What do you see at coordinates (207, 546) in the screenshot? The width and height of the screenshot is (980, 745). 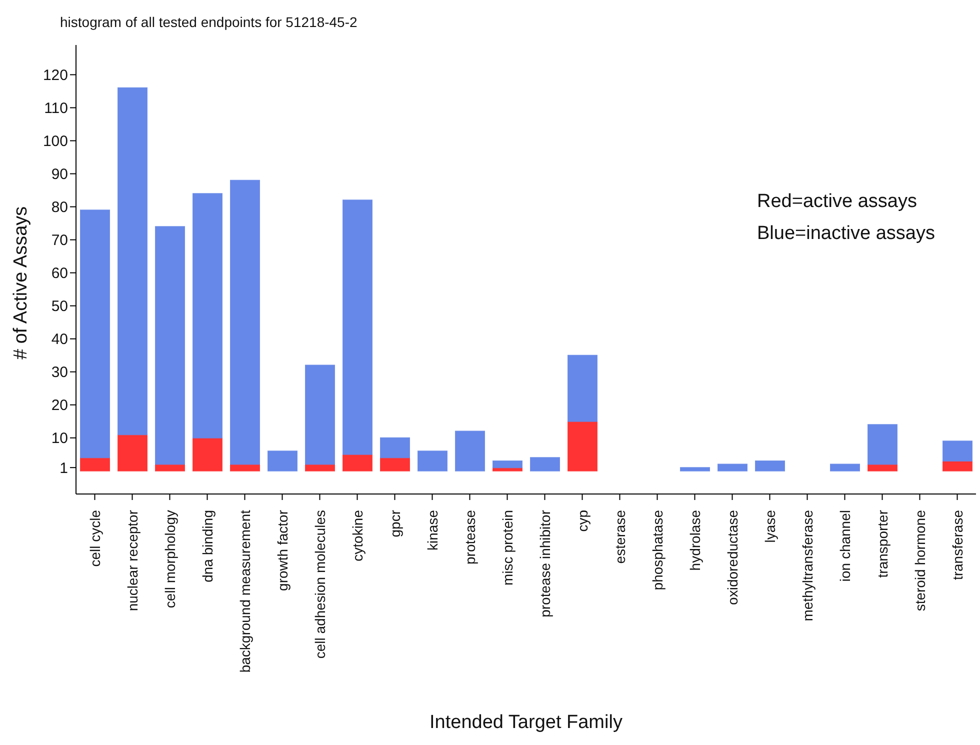 I see `x-tick-label: dna binding` at bounding box center [207, 546].